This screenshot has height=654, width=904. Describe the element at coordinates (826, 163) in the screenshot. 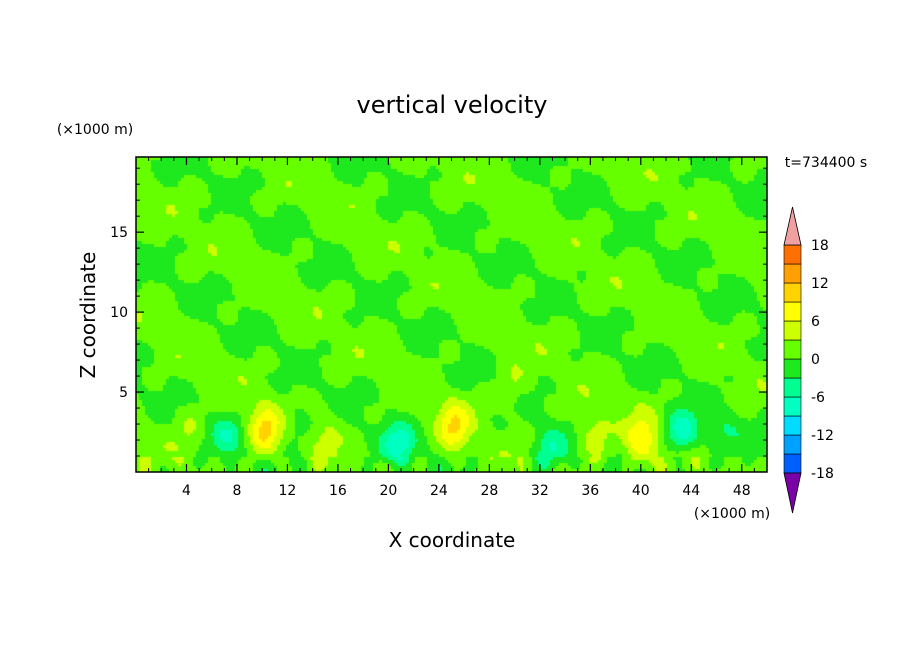

I see `time-label: t=734400 s` at that location.